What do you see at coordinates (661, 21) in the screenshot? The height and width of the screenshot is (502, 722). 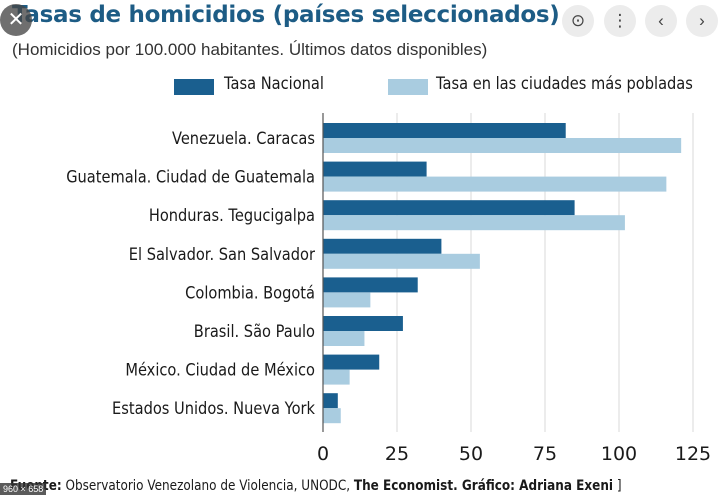 I see `previous-image-icon: ‹` at bounding box center [661, 21].